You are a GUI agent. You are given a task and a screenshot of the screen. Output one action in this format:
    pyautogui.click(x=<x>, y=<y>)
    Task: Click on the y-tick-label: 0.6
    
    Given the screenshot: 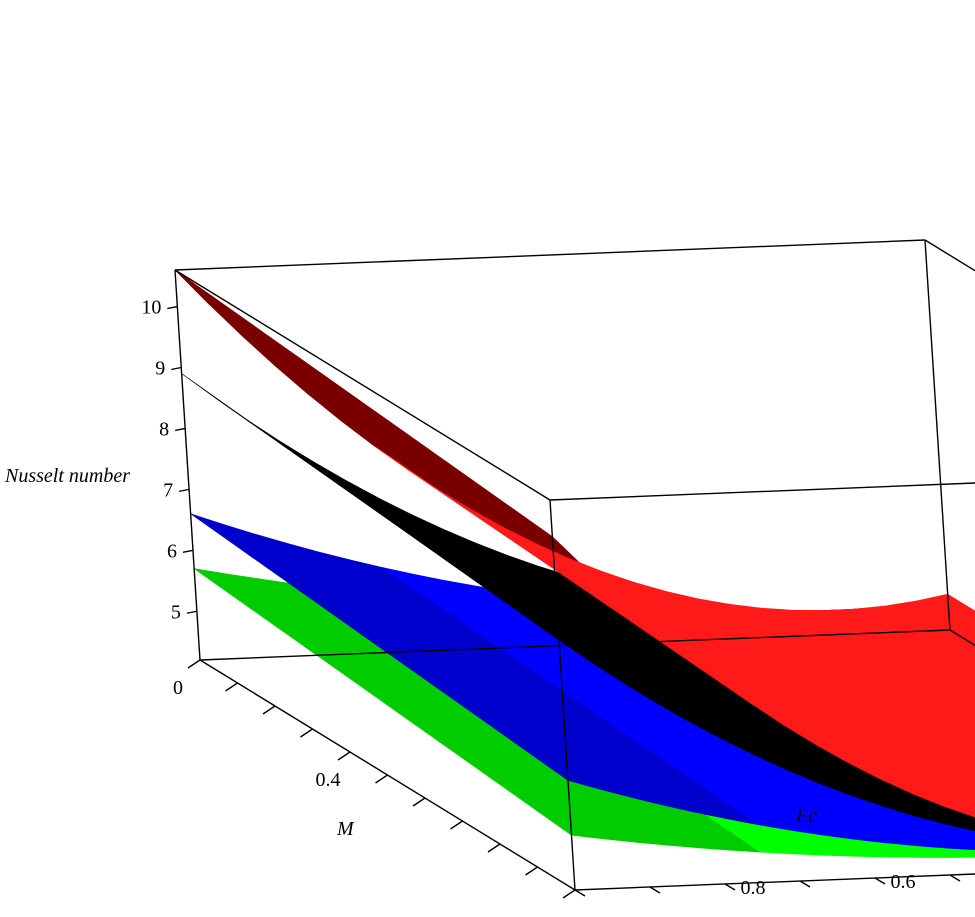 What is the action you would take?
    pyautogui.click(x=903, y=882)
    